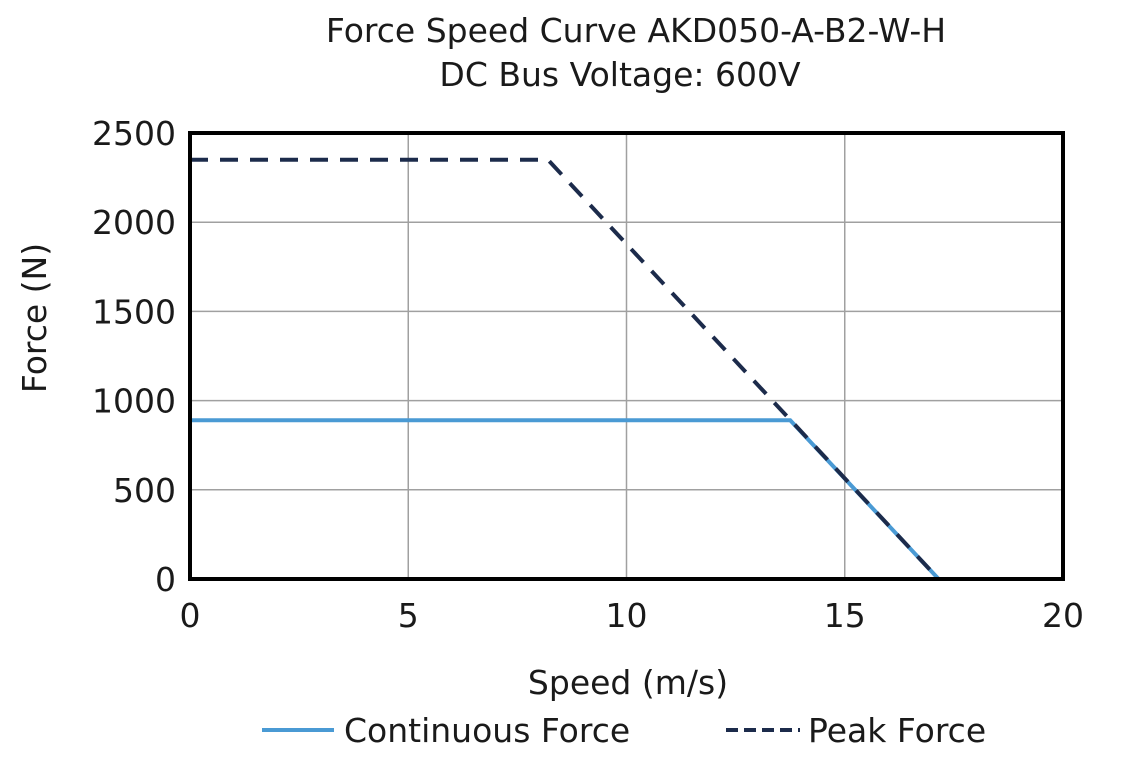 The image size is (1132, 765). Describe the element at coordinates (636, 30) in the screenshot. I see `chart-title: Force Speed Curve AKD050-A-B2-W-H` at that location.